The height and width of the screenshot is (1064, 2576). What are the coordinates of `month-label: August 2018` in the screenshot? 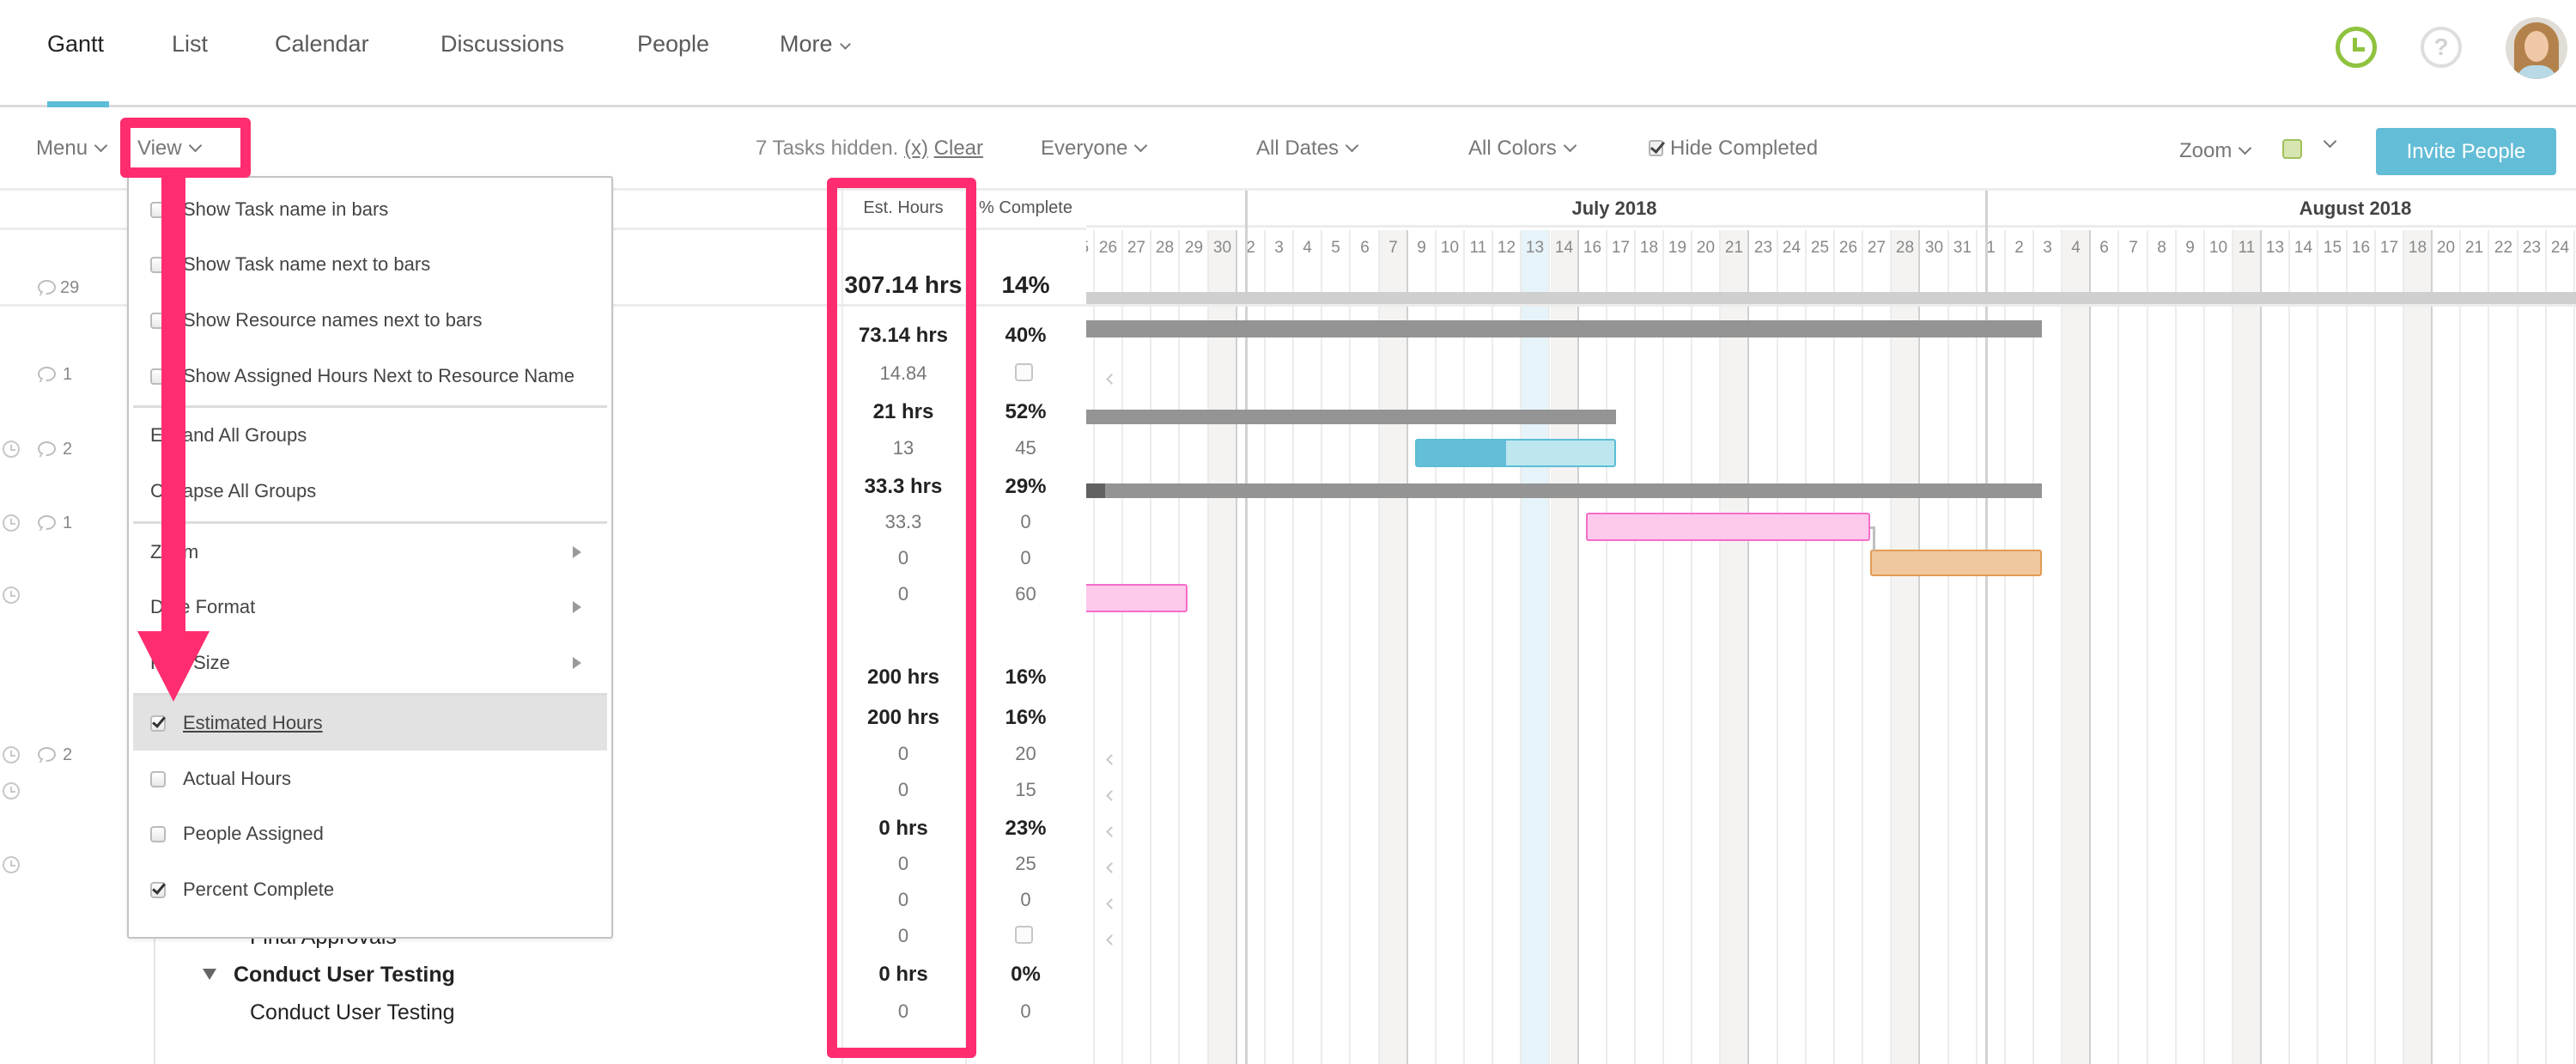 It's located at (2355, 208).